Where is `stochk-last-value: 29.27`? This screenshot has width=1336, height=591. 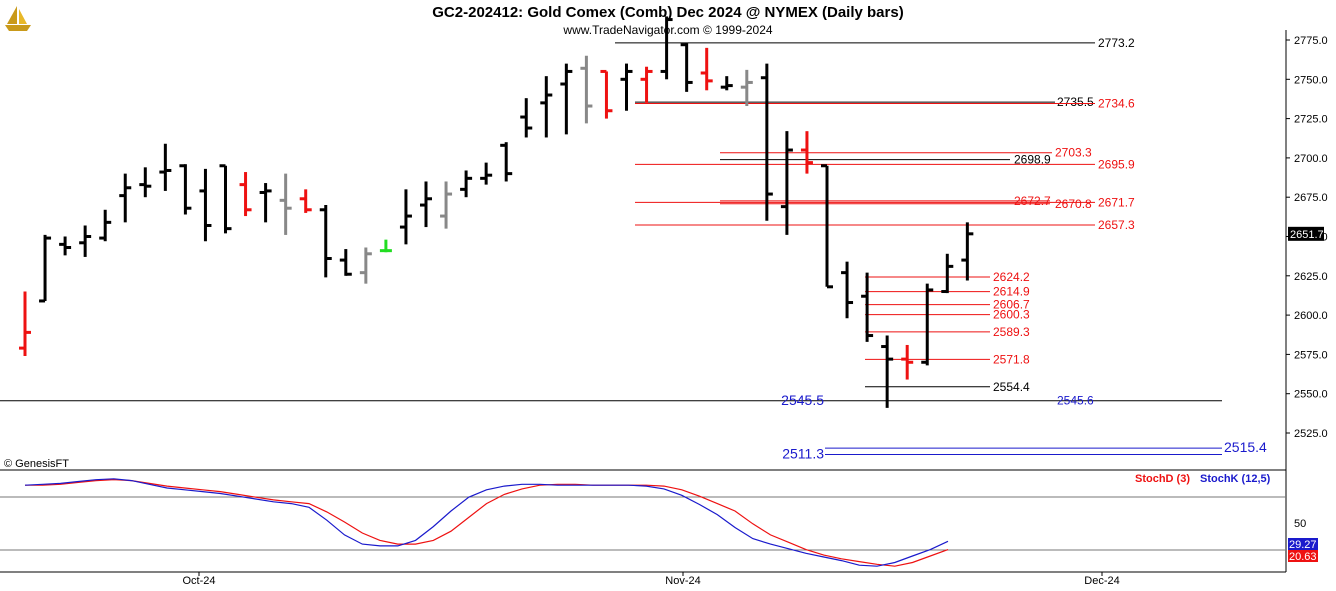
stochk-last-value: 29.27 is located at coordinates (1303, 545).